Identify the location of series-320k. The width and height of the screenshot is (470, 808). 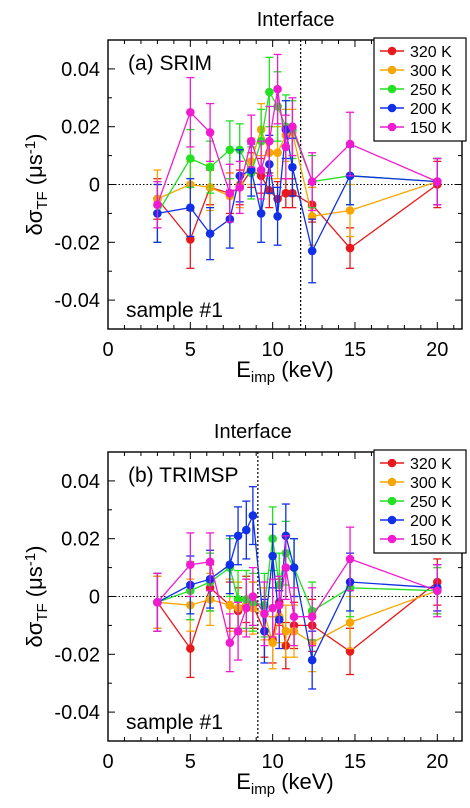
(297, 210).